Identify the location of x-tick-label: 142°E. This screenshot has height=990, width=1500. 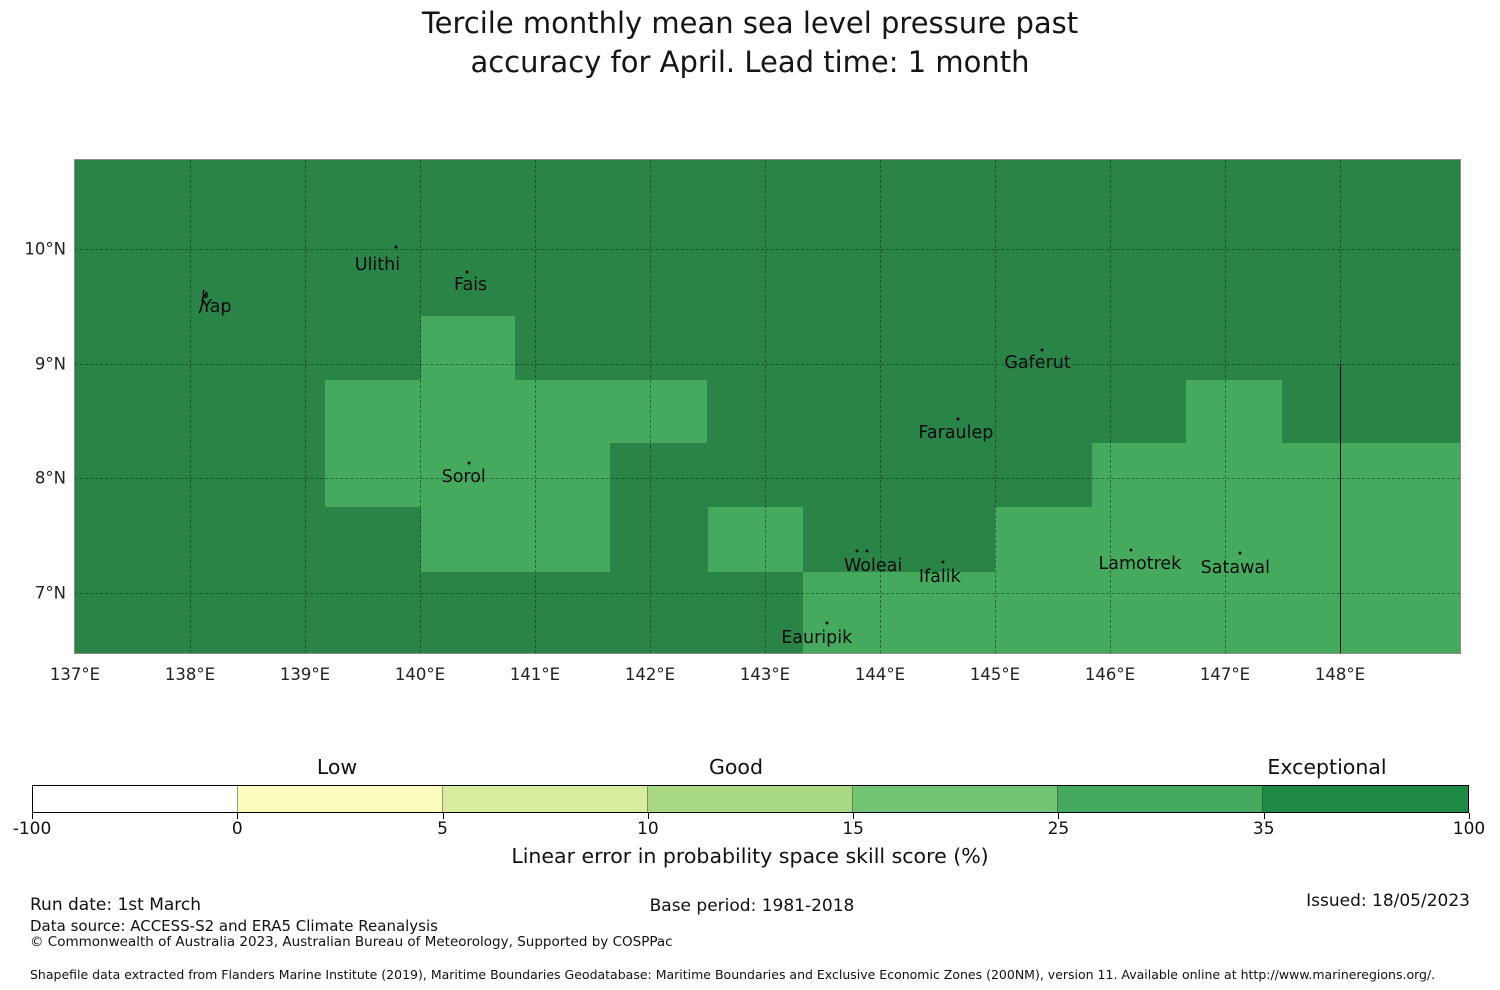
(650, 674).